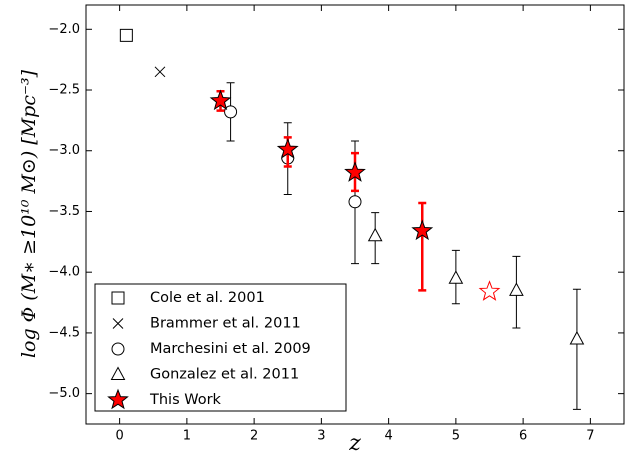 The image size is (628, 458). I want to click on x-tick-label: 6, so click(523, 436).